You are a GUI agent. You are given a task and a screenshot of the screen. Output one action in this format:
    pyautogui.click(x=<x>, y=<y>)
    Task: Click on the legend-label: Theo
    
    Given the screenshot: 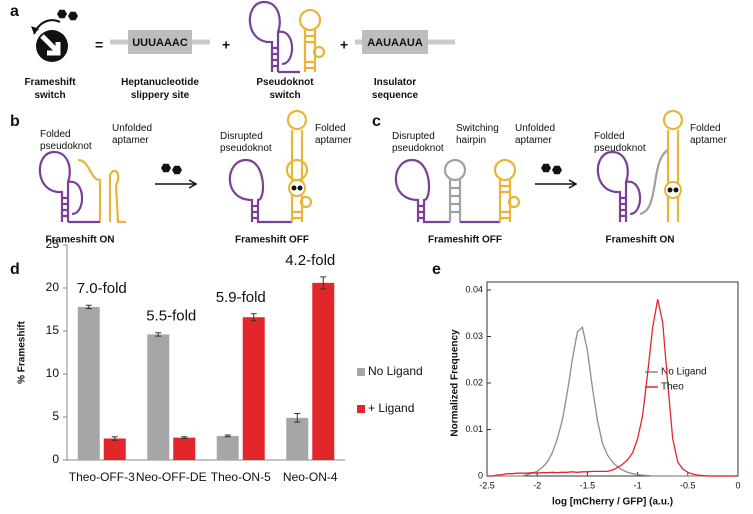 What is the action you would take?
    pyautogui.click(x=672, y=387)
    